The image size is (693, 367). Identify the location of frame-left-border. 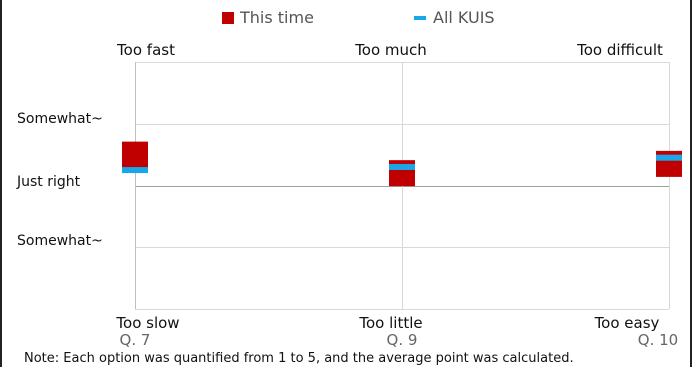
(1, 183).